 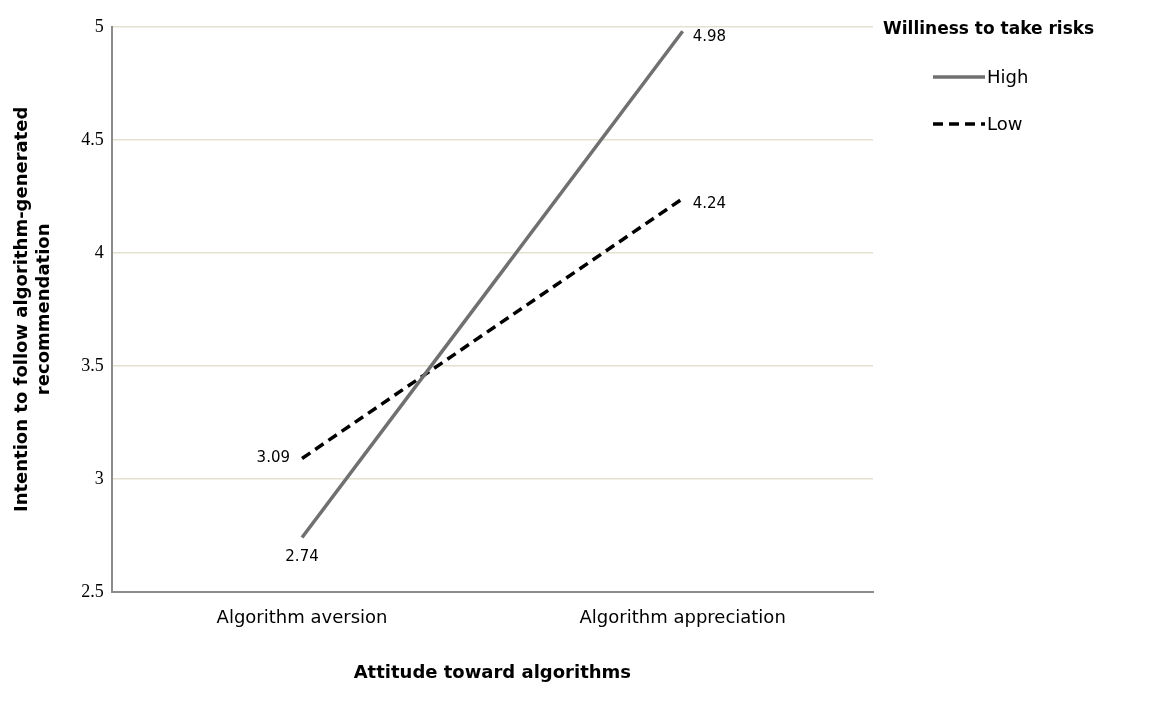 I want to click on legend-title: Williness to take risks, so click(x=989, y=28).